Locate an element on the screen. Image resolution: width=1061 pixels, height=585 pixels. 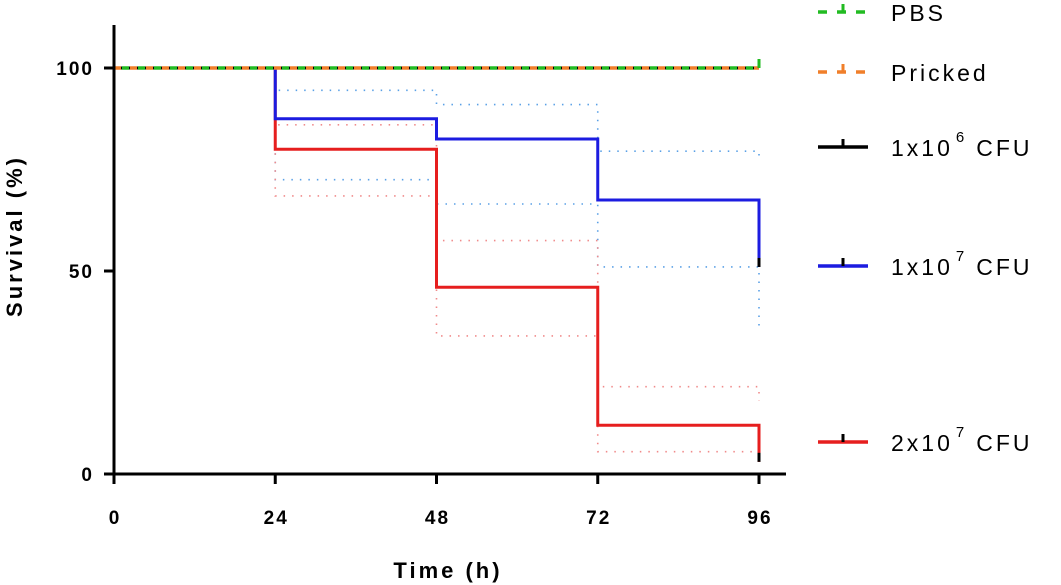
y-tick-label: 100 is located at coordinates (75, 69).